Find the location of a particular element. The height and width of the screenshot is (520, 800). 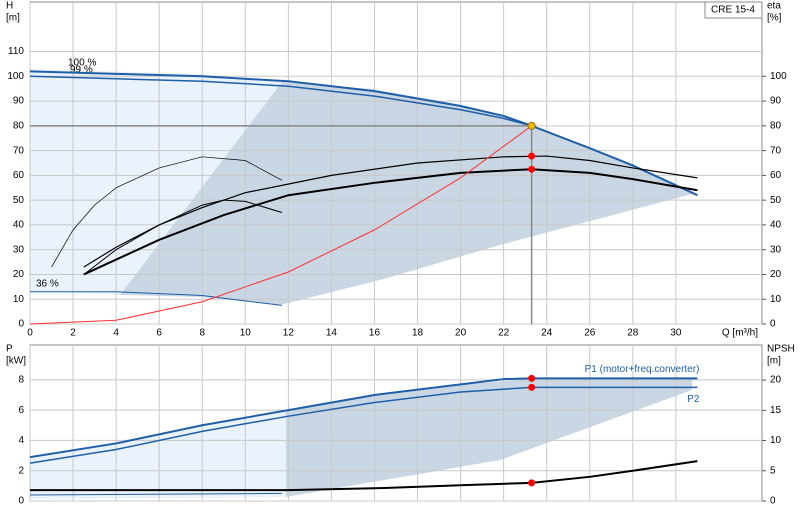

y-tick-label: 2 is located at coordinates (21, 470).